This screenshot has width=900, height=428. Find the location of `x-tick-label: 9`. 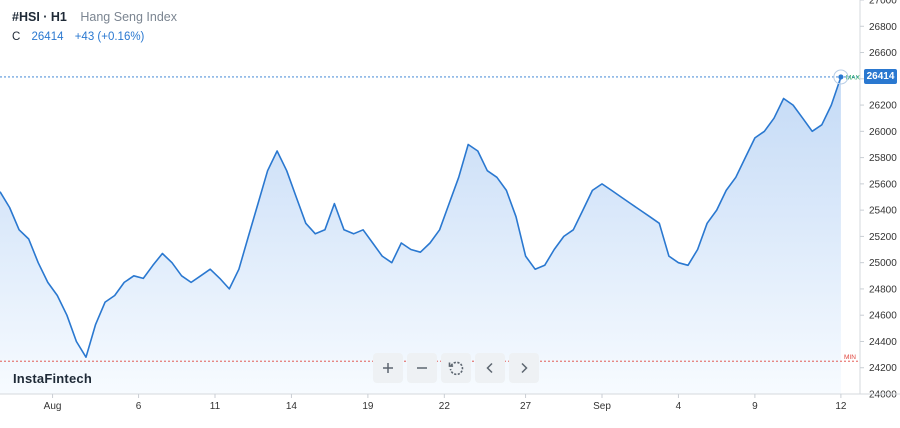

x-tick-label: 9 is located at coordinates (755, 406).